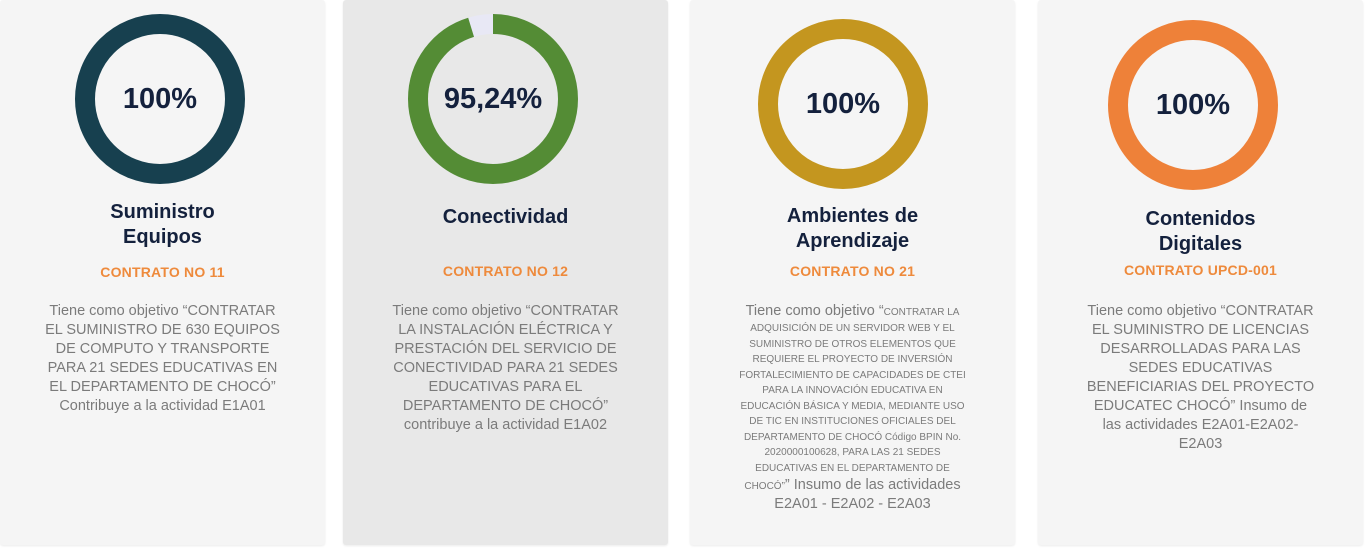  I want to click on desc-line: LA INSTALACIÓN ELÉCTRICA Y, so click(505, 330).